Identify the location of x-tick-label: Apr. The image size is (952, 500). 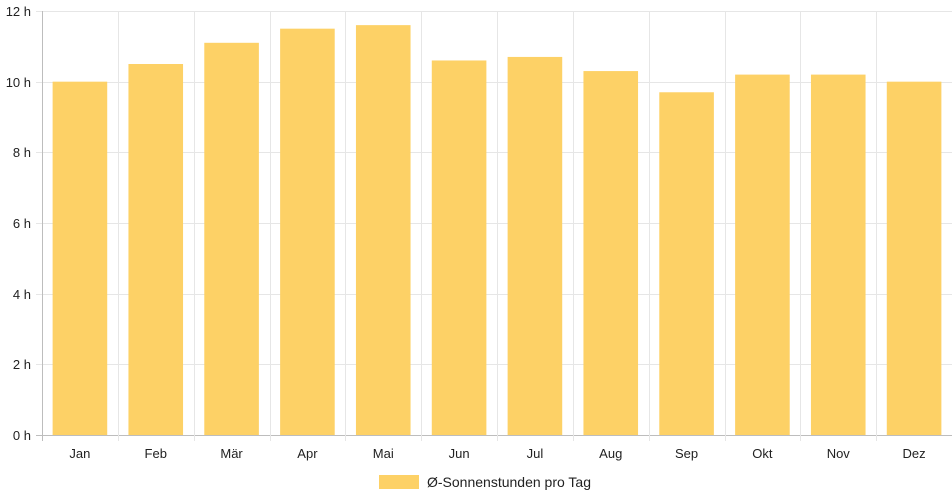
(307, 453).